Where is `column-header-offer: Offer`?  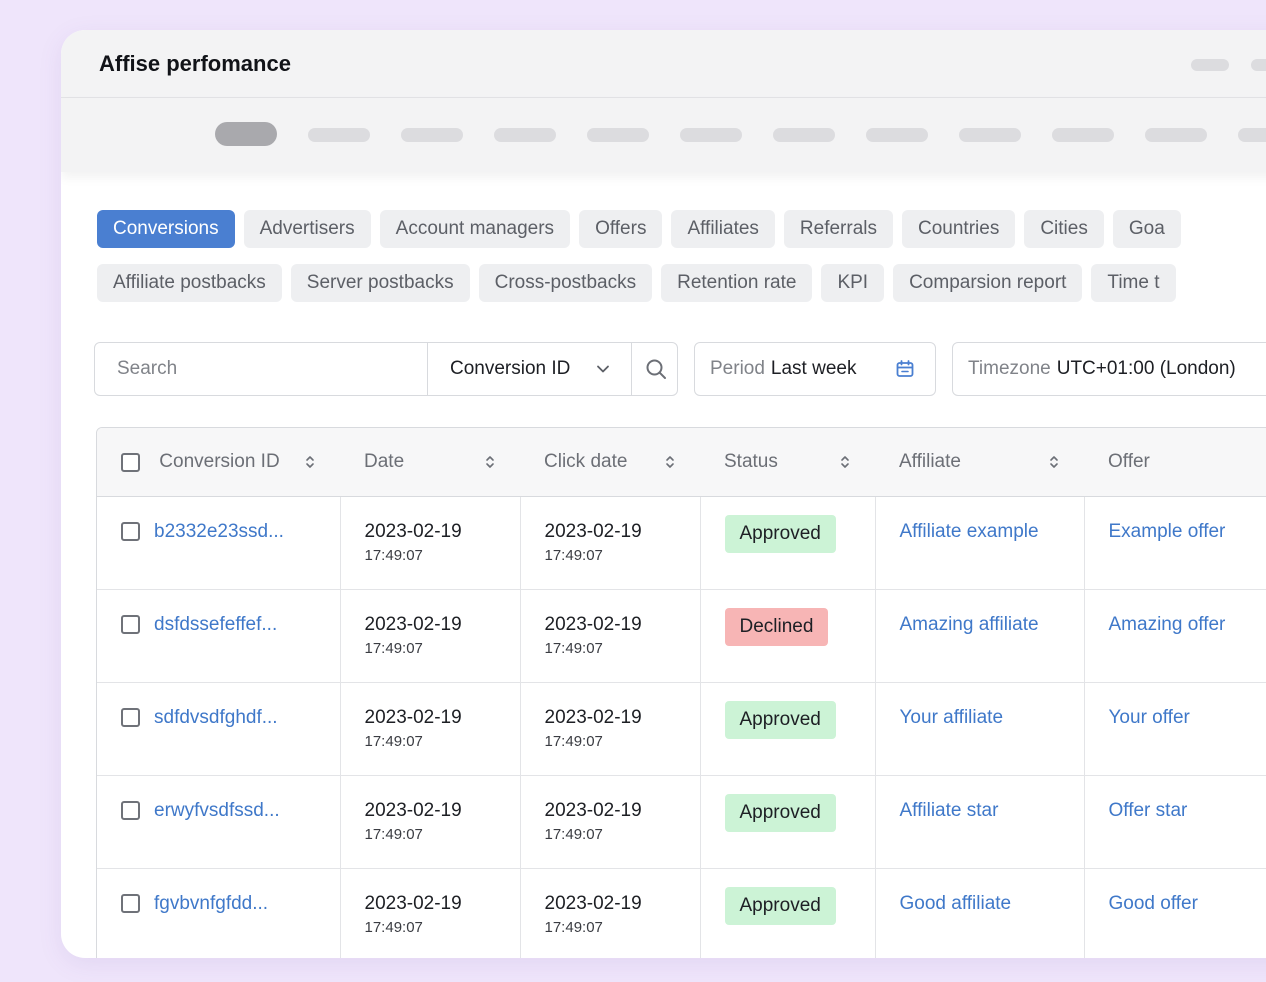
column-header-offer: Offer is located at coordinates (1175, 462).